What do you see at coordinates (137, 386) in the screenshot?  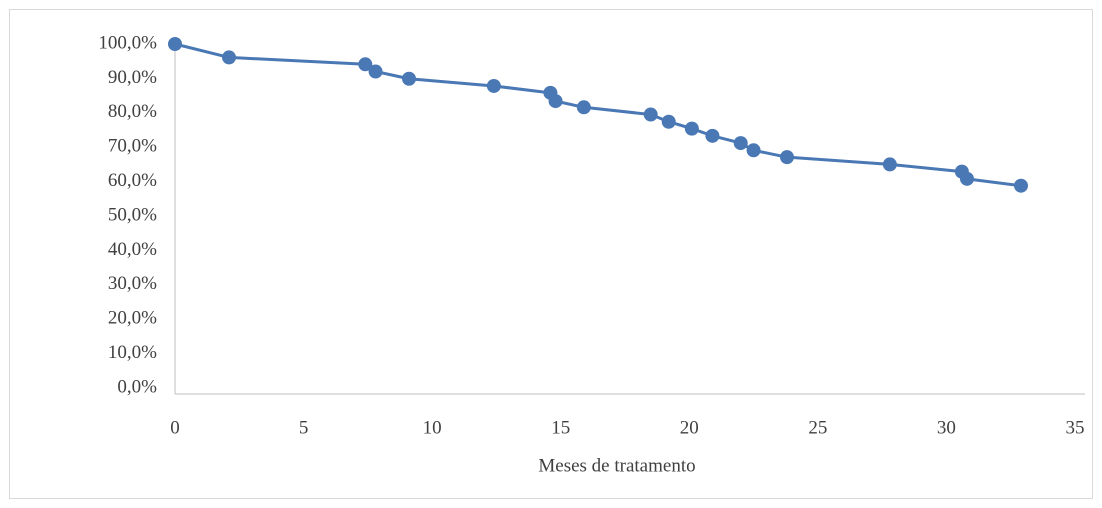 I see `y-tick-label: 0,0%` at bounding box center [137, 386].